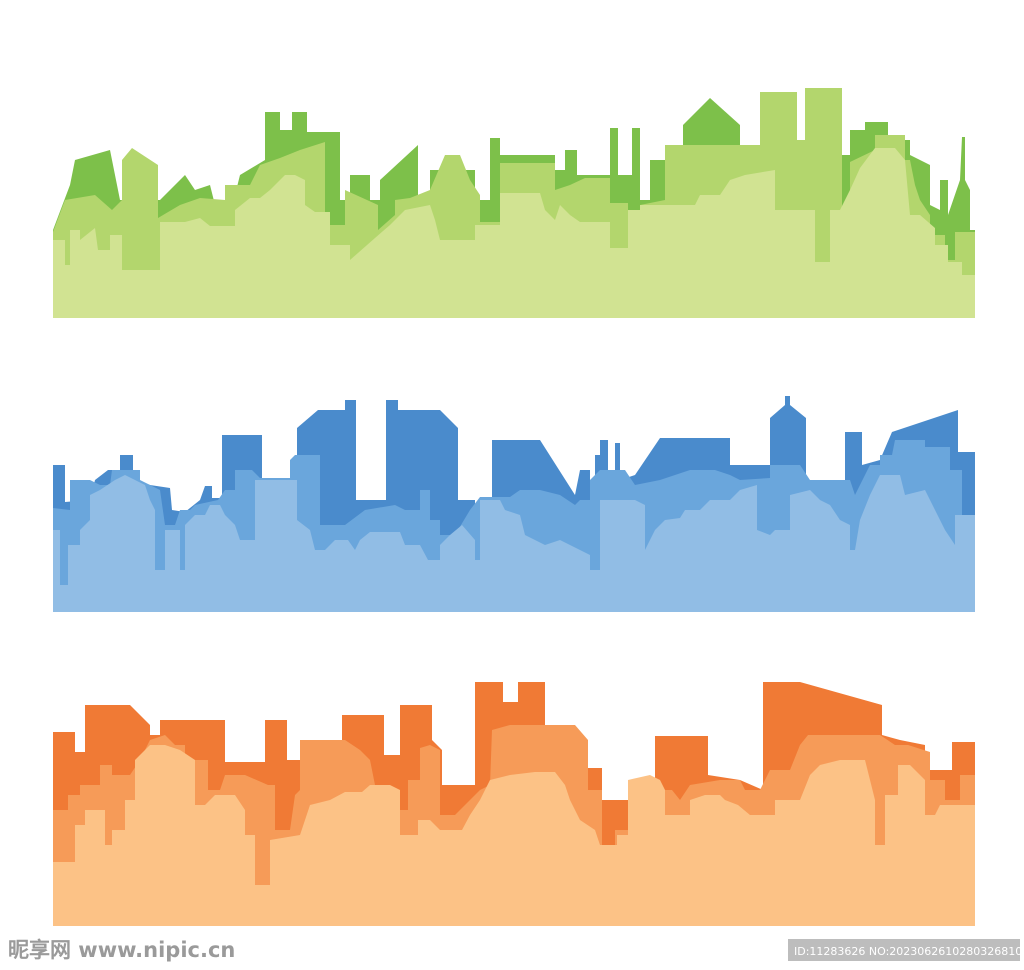 The image size is (1024, 970). Describe the element at coordinates (514, 543) in the screenshot. I see `front-buildings` at that location.